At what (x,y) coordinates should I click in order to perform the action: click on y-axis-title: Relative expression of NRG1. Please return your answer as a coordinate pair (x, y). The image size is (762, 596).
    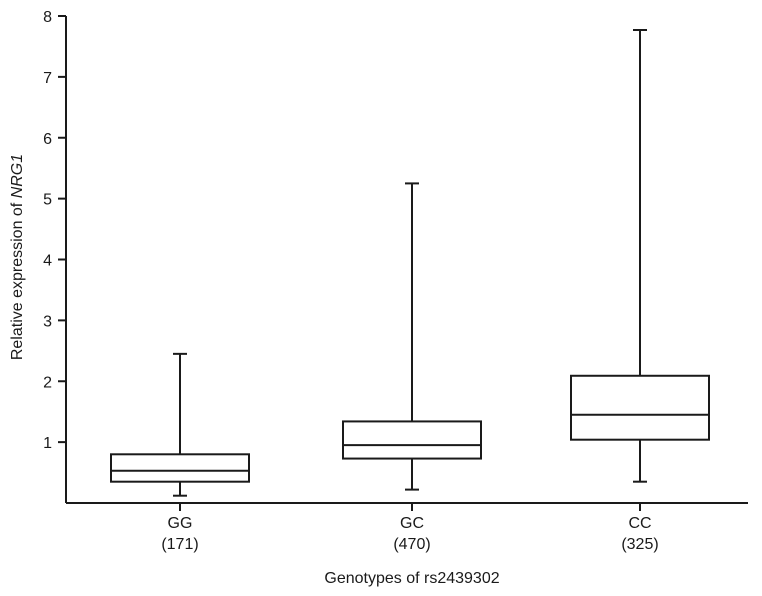
    Looking at the image, I should click on (17, 257).